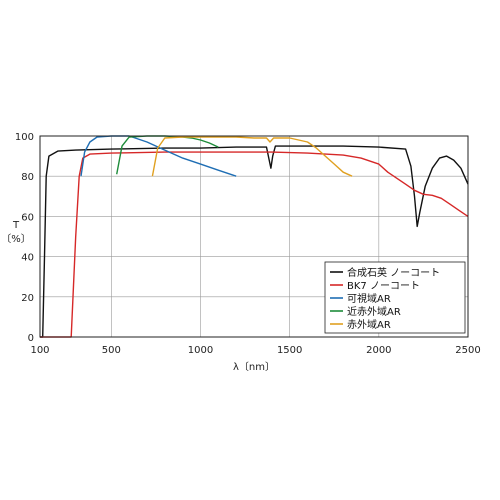 Image resolution: width=500 pixels, height=500 pixels. Describe the element at coordinates (289, 350) in the screenshot. I see `x-tick-label: 1500` at that location.